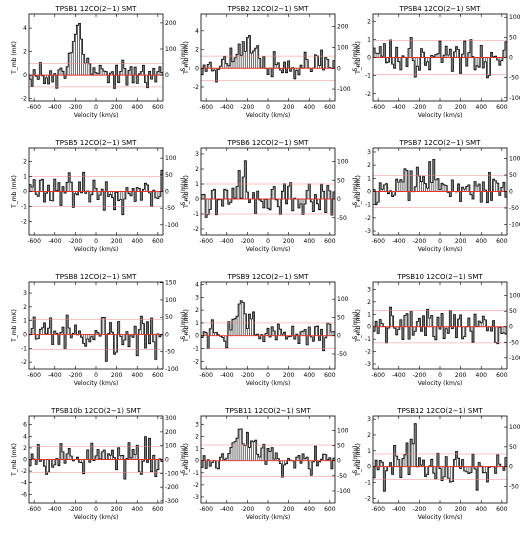 This screenshot has width=520, height=538. Describe the element at coordinates (24, 207) in the screenshot. I see `y-tick-label: -1` at that location.